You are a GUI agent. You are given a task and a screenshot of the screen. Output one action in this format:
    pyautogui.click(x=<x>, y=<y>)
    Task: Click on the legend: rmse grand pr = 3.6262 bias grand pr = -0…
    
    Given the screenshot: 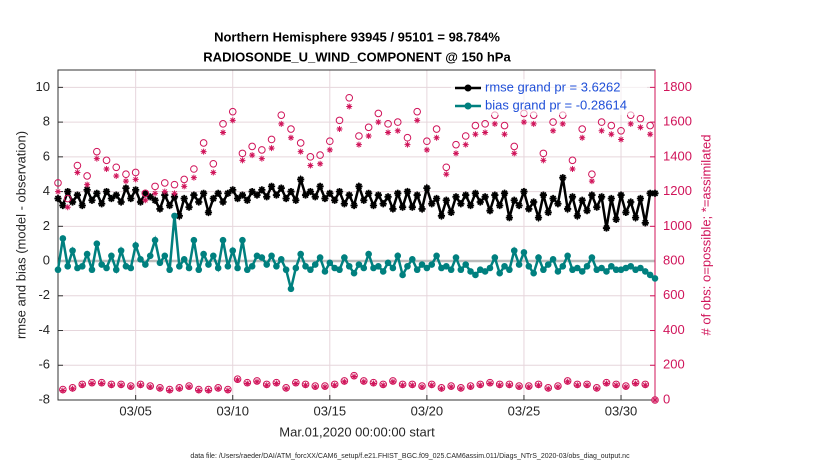 What is the action you would take?
    pyautogui.click(x=549, y=97)
    